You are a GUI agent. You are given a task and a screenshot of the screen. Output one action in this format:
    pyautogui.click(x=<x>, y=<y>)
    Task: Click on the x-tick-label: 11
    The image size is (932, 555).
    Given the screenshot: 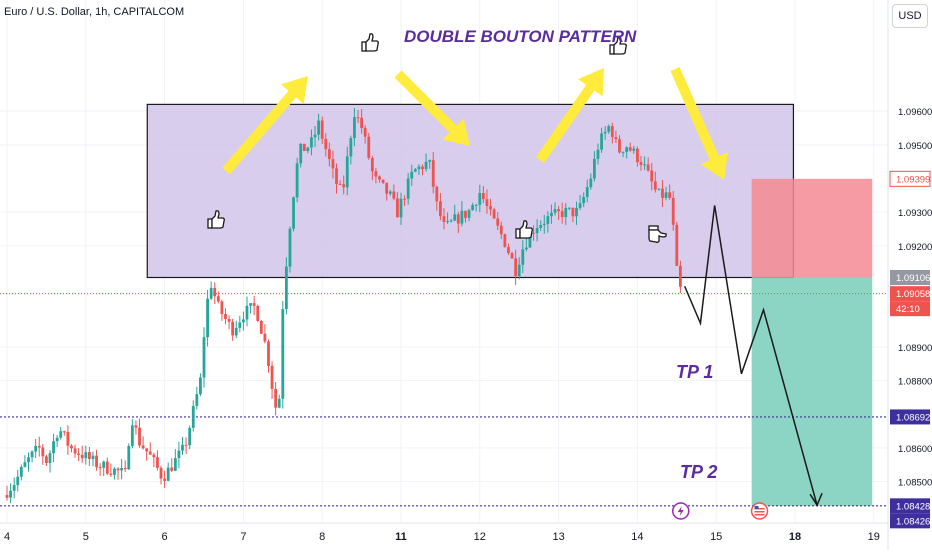 What is the action you would take?
    pyautogui.click(x=401, y=537)
    